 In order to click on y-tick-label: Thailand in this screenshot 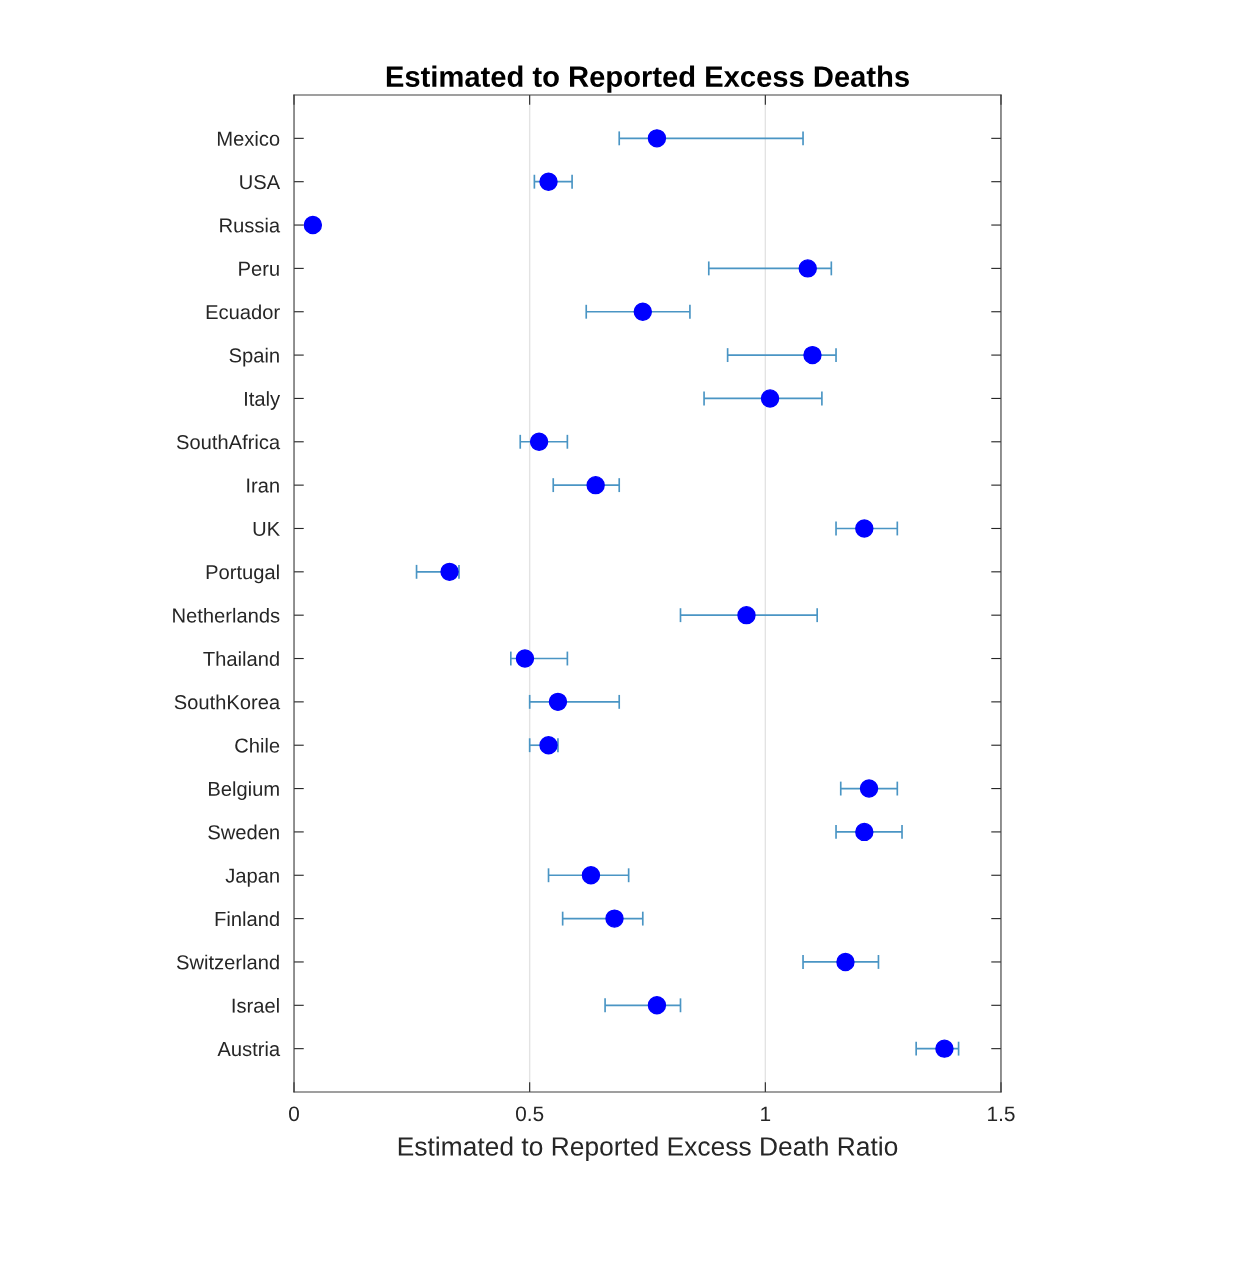, I will do `click(241, 659)`.